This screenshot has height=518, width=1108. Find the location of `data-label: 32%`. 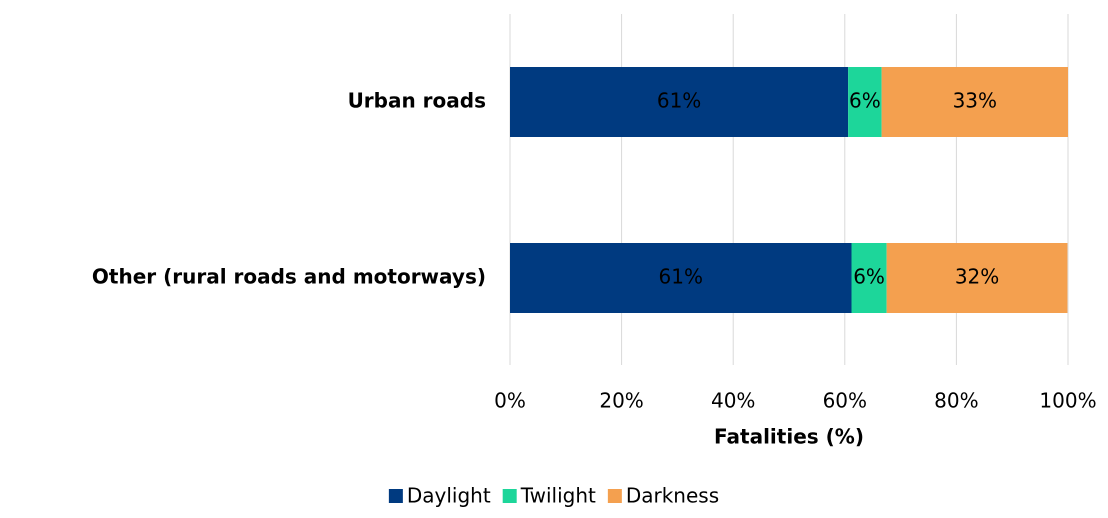

data-label: 32% is located at coordinates (977, 277).